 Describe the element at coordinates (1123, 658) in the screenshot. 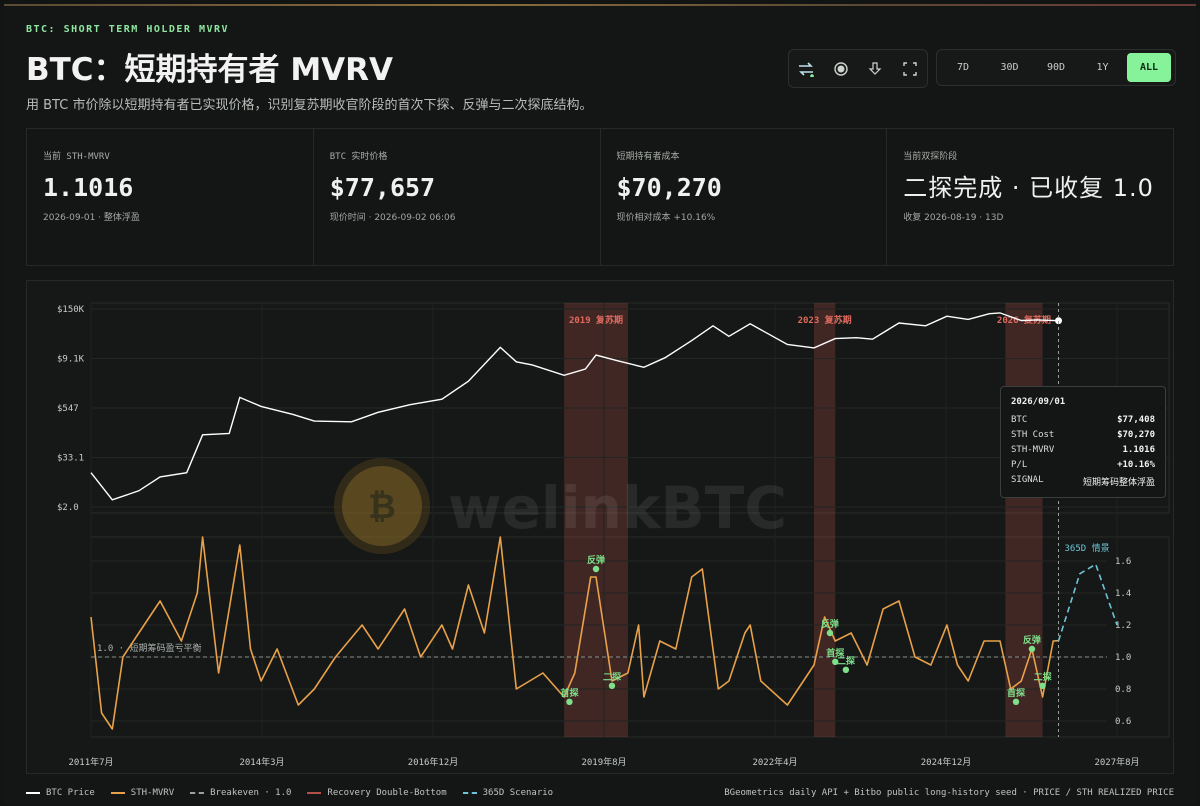

I see `mvrv-tick-label: 1.0` at that location.